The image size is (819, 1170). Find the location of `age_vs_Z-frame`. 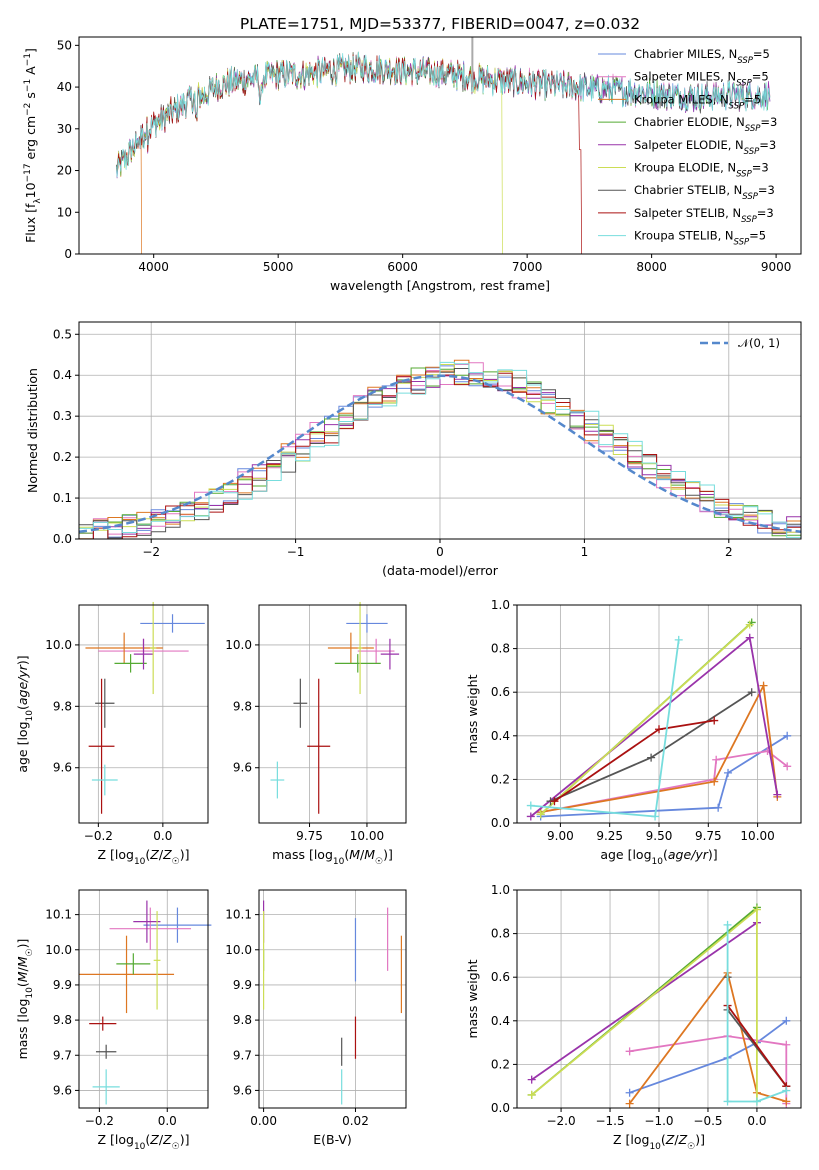

age_vs_Z-frame is located at coordinates (143, 714).